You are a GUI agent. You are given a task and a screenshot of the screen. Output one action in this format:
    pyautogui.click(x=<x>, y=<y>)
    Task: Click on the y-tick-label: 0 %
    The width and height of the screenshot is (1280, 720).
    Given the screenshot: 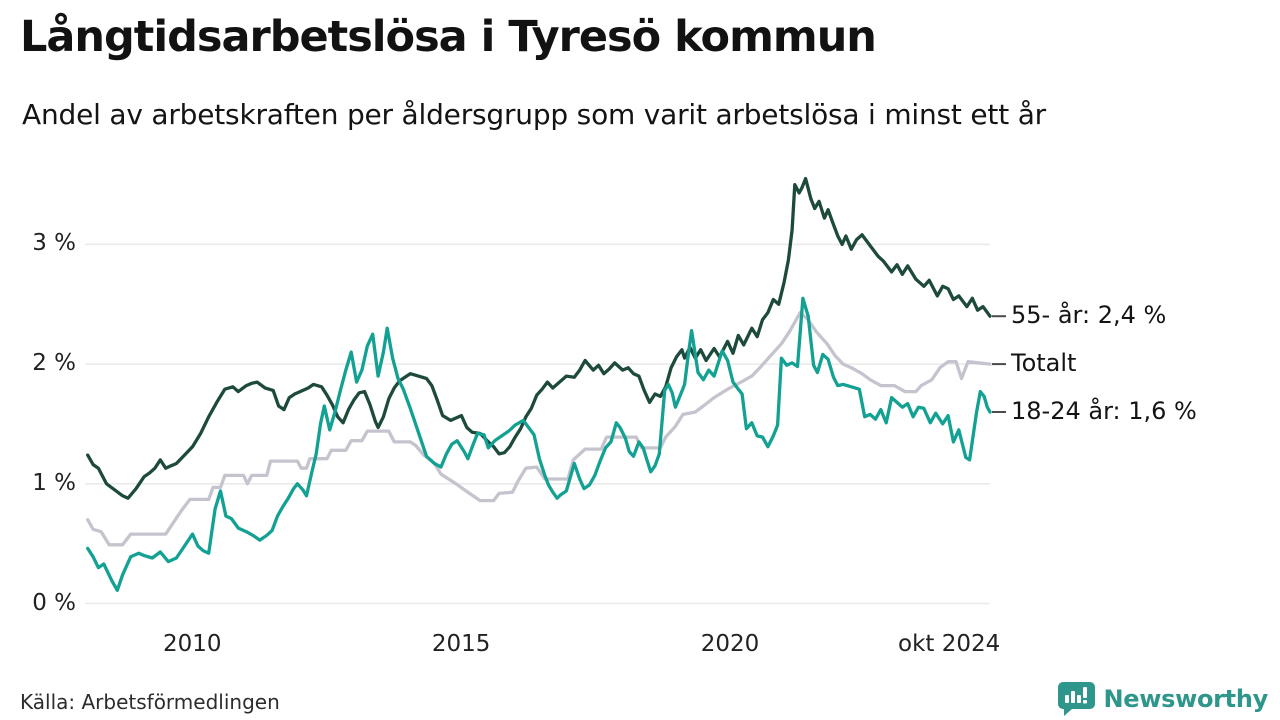 What is the action you would take?
    pyautogui.click(x=54, y=602)
    